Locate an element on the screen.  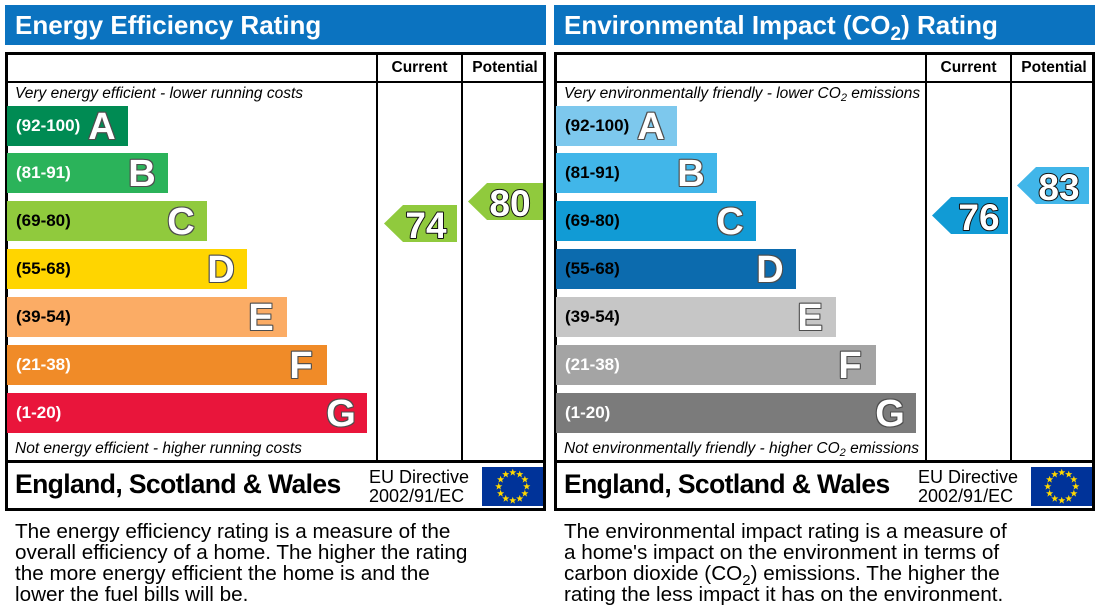
svg-text: 80 is located at coordinates (509, 201).